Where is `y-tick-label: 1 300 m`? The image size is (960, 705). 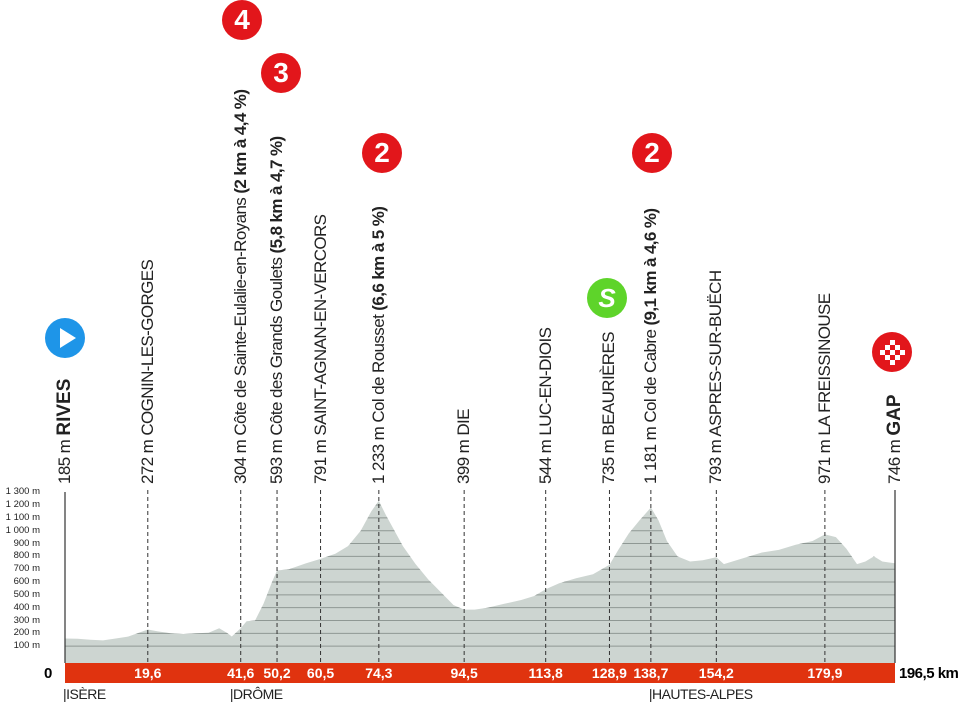 y-tick-label: 1 300 m is located at coordinates (22, 492).